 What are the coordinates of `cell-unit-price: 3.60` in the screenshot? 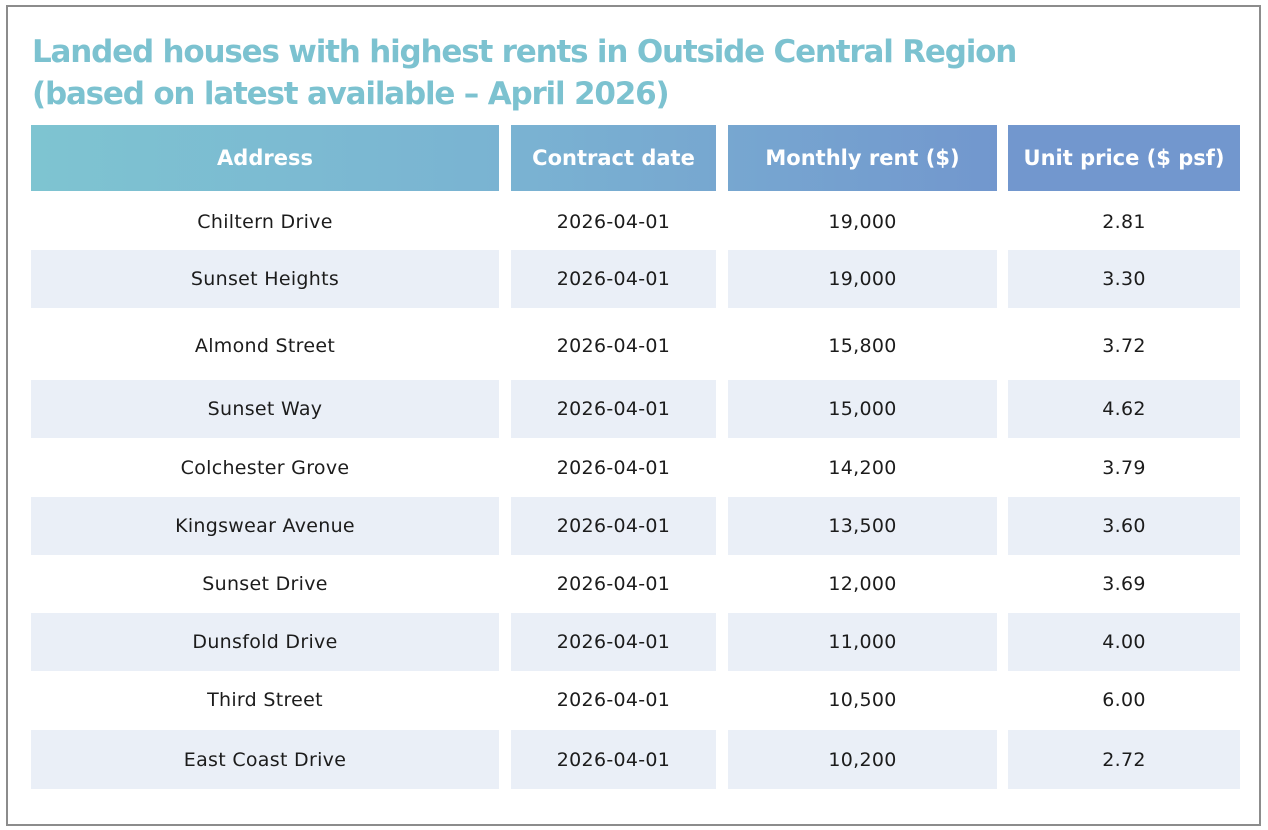 It's located at (1124, 526).